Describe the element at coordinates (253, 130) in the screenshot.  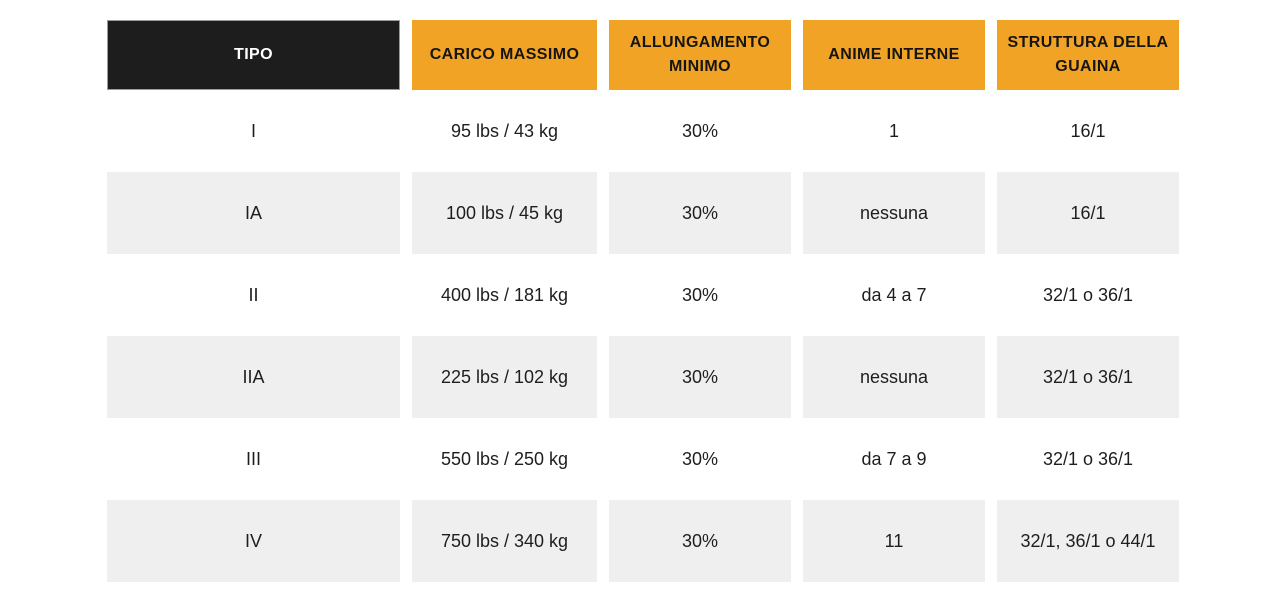
I see `cell-tipo: I` at that location.